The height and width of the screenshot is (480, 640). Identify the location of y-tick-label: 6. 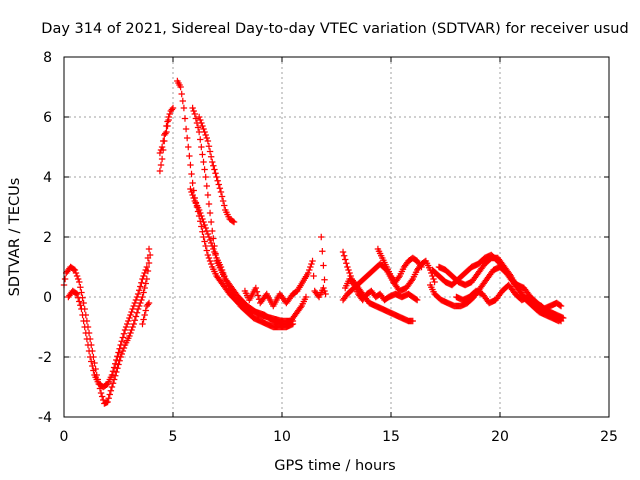
(47, 118).